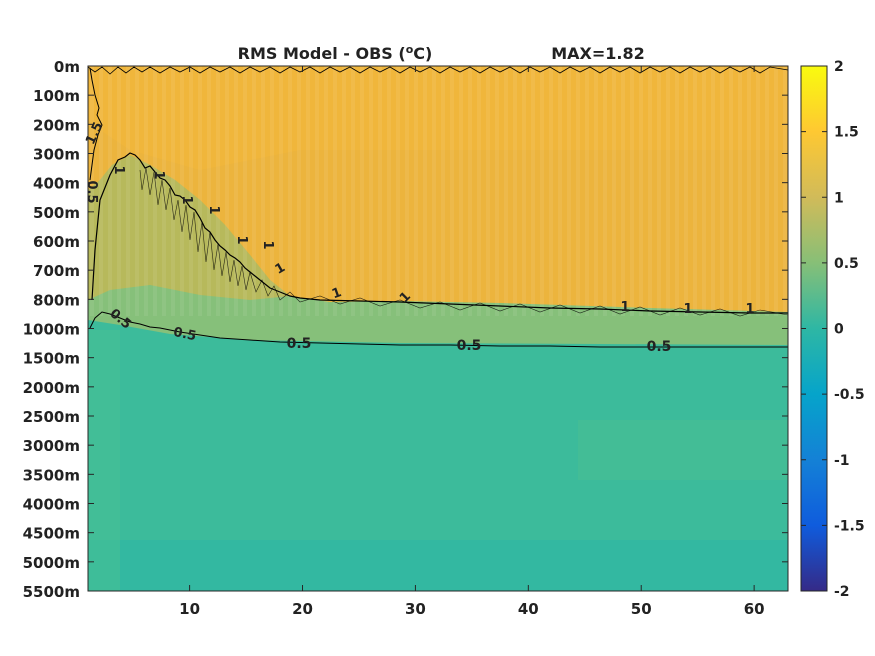  I want to click on y-tick: 4000m, so click(405, 505).